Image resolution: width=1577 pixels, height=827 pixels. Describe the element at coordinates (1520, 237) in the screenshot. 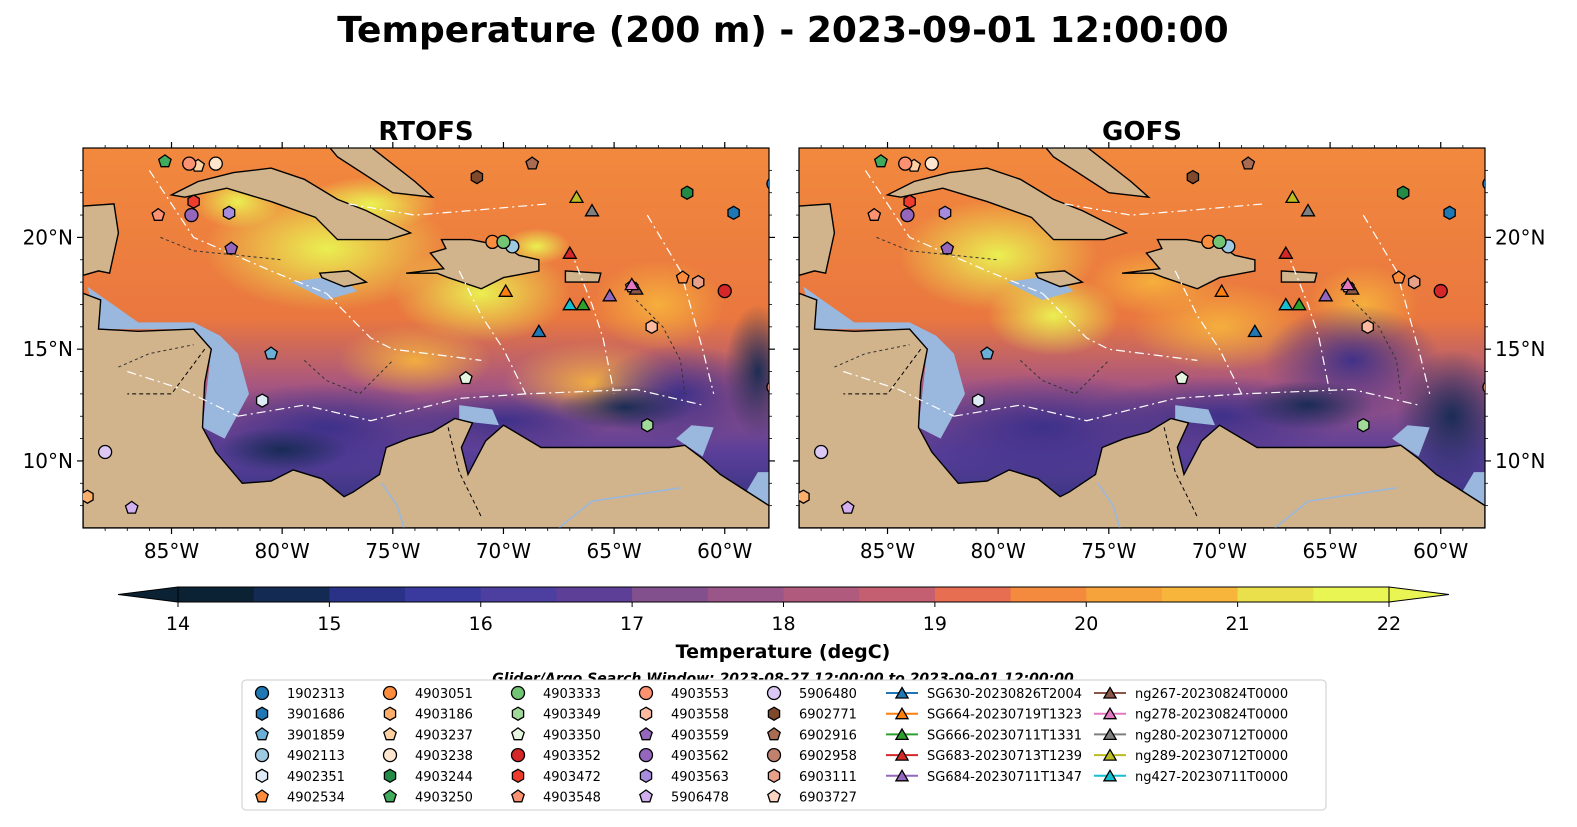

I see `y-tick-label: 20°N` at that location.